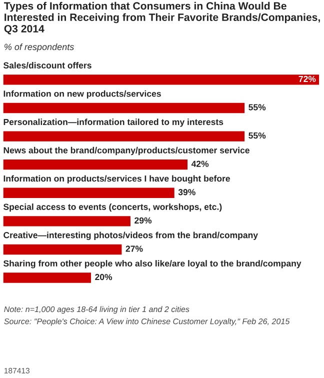 This screenshot has width=324, height=378. I want to click on chart-title: Types of Information that Consumers in China Would Be Interested in Receiving from Their Favorite Brands/Companies, Q3 2014, so click(162, 18).